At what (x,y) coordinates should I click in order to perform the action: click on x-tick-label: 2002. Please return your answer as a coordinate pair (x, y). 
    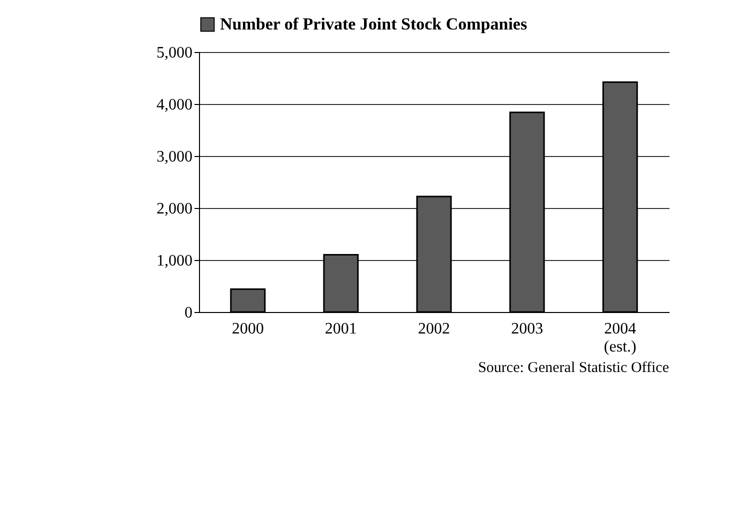
    Looking at the image, I should click on (434, 329).